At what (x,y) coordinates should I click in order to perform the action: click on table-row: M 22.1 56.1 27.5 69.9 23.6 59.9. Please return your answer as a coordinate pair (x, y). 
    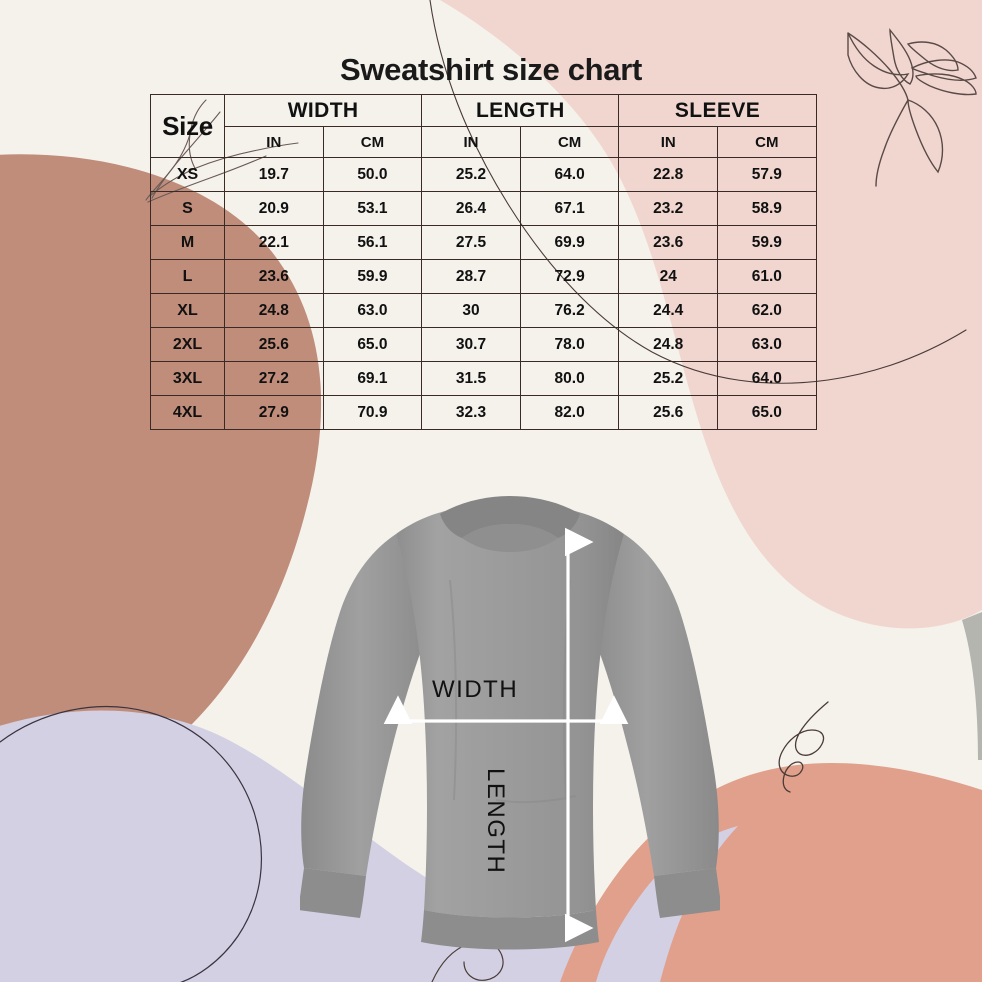
    Looking at the image, I should click on (483, 242).